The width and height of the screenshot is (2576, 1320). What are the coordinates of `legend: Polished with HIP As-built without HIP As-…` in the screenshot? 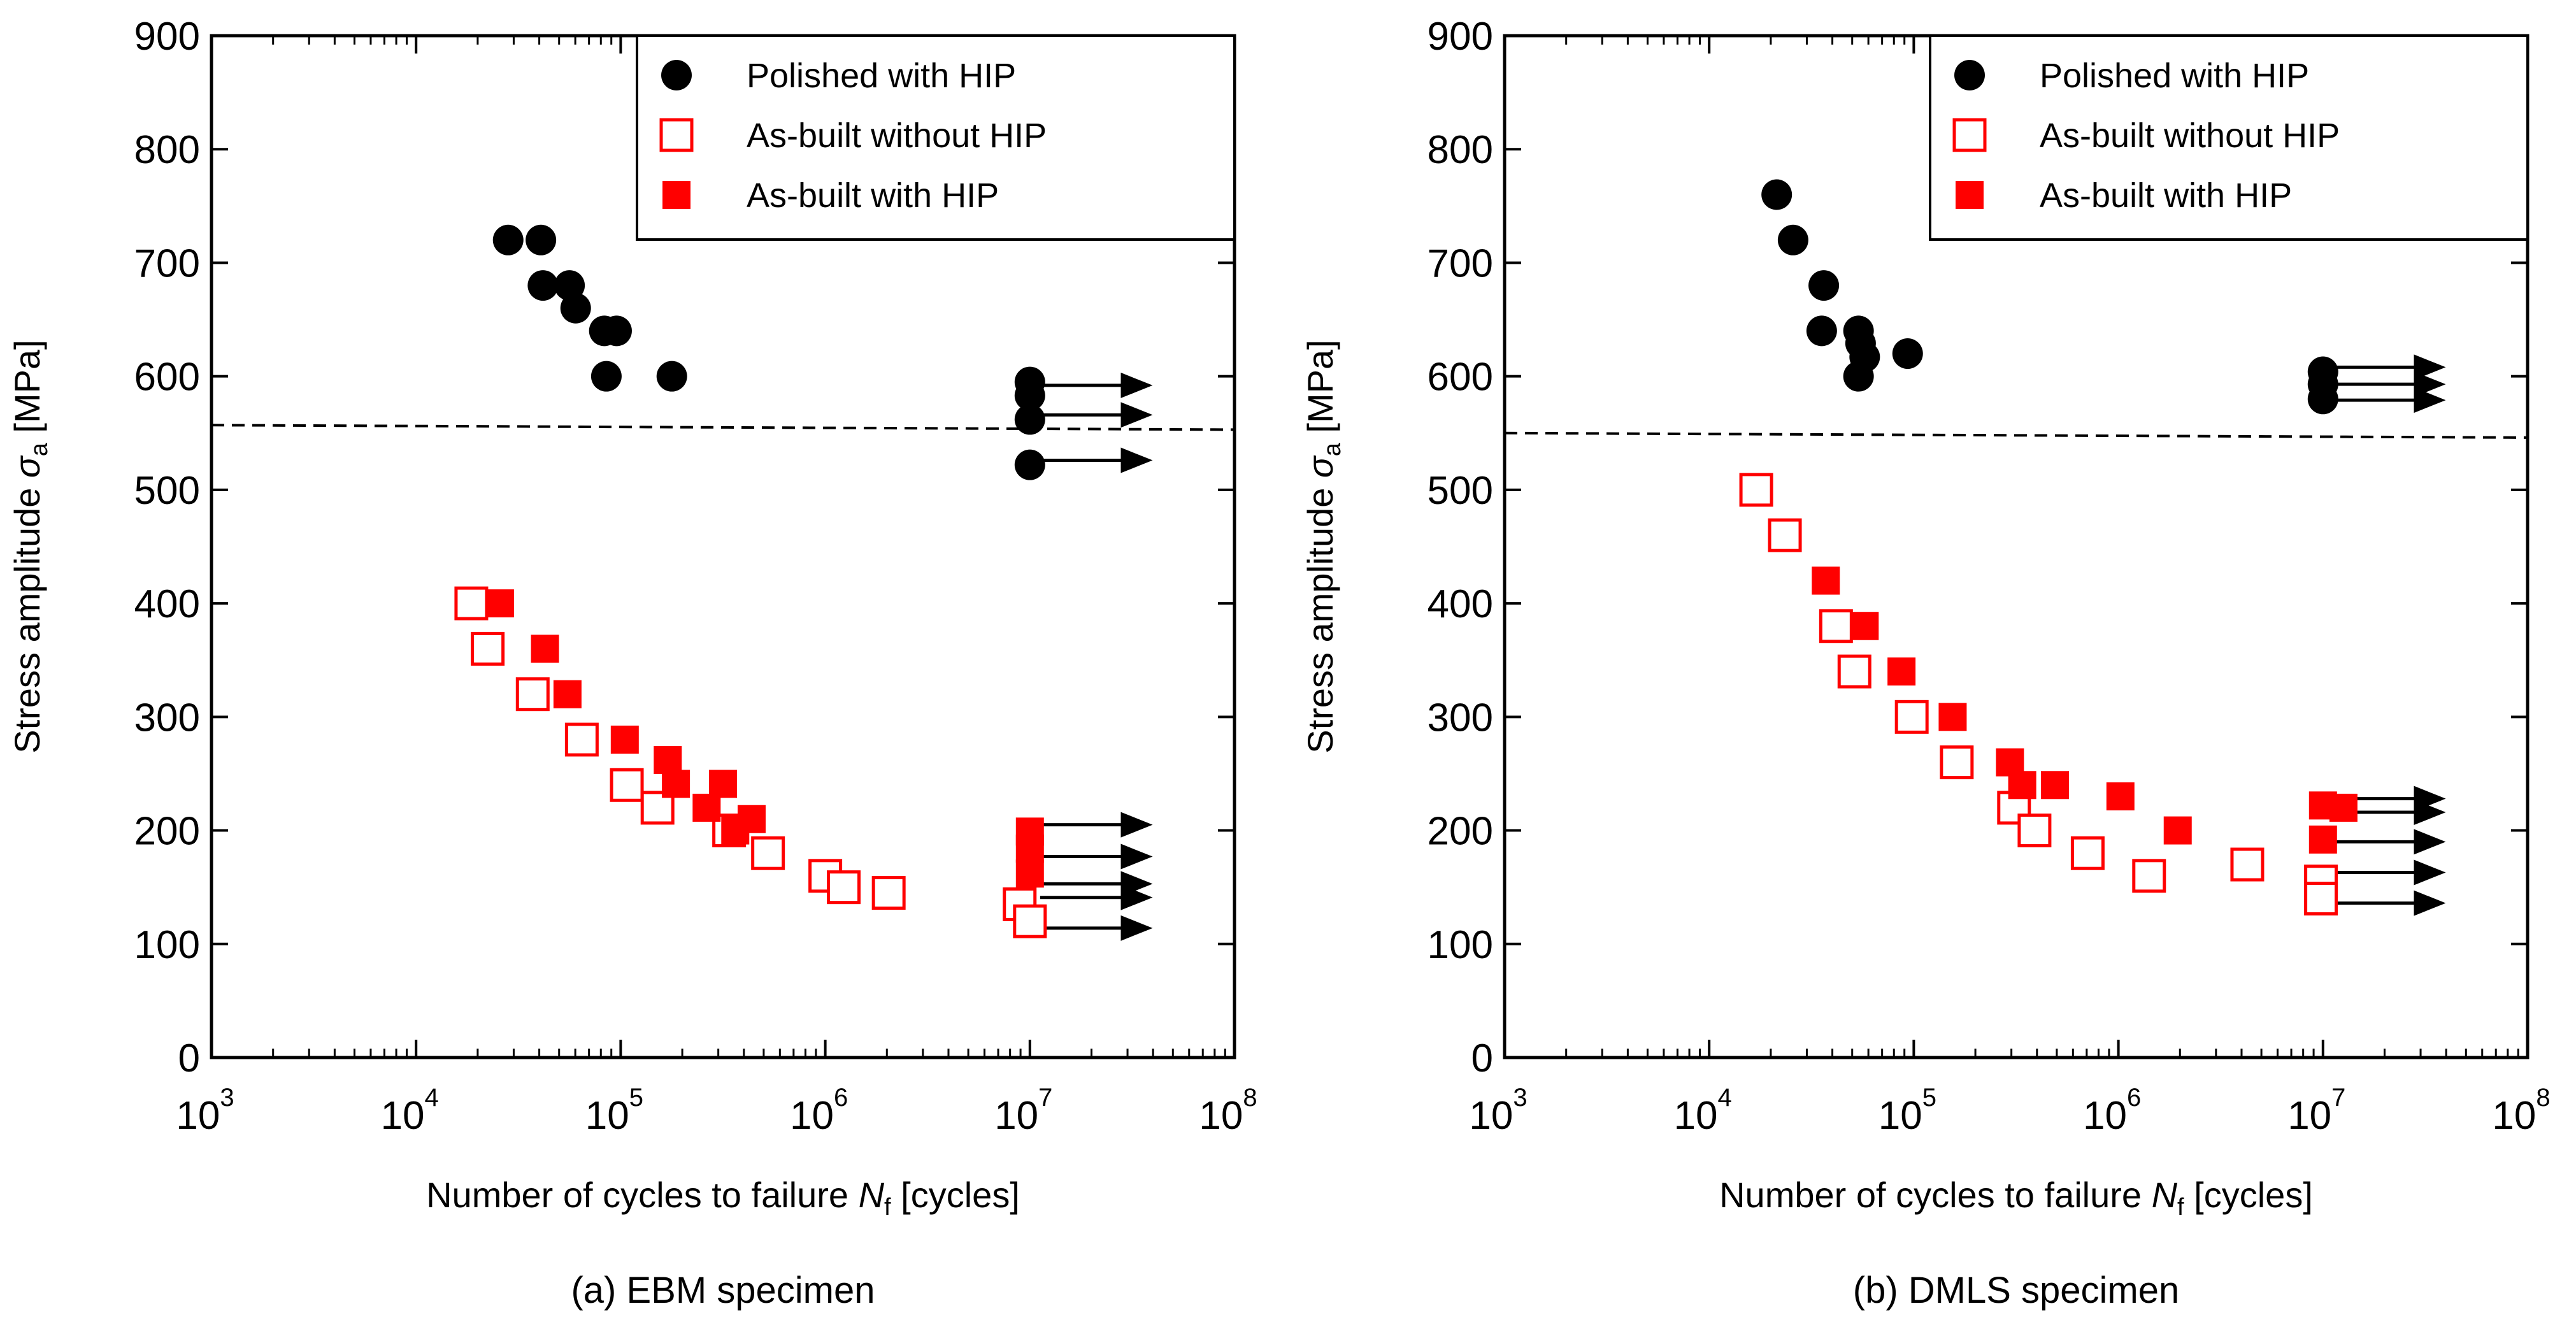 It's located at (2229, 137).